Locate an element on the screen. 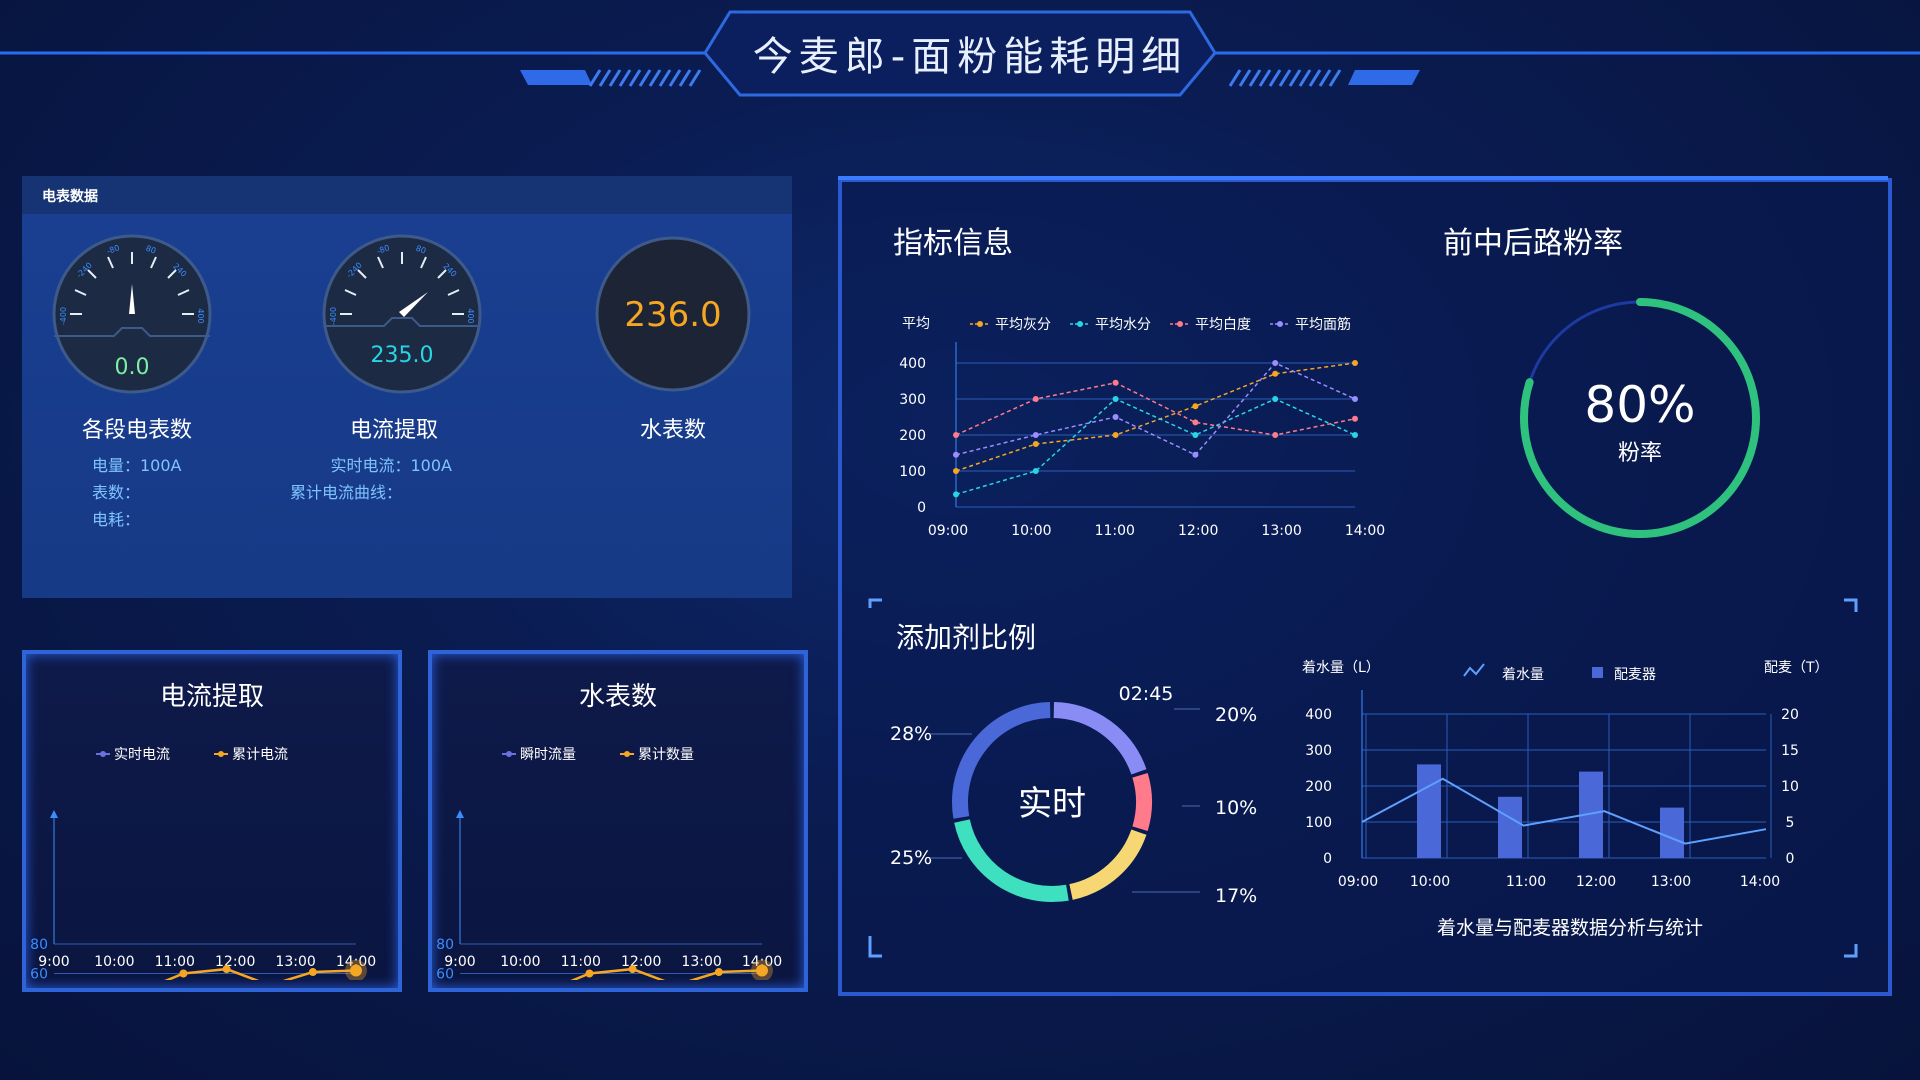 This screenshot has height=1080, width=1920. chart-title: 着水量与配麦器数据分析与统计 is located at coordinates (1570, 928).